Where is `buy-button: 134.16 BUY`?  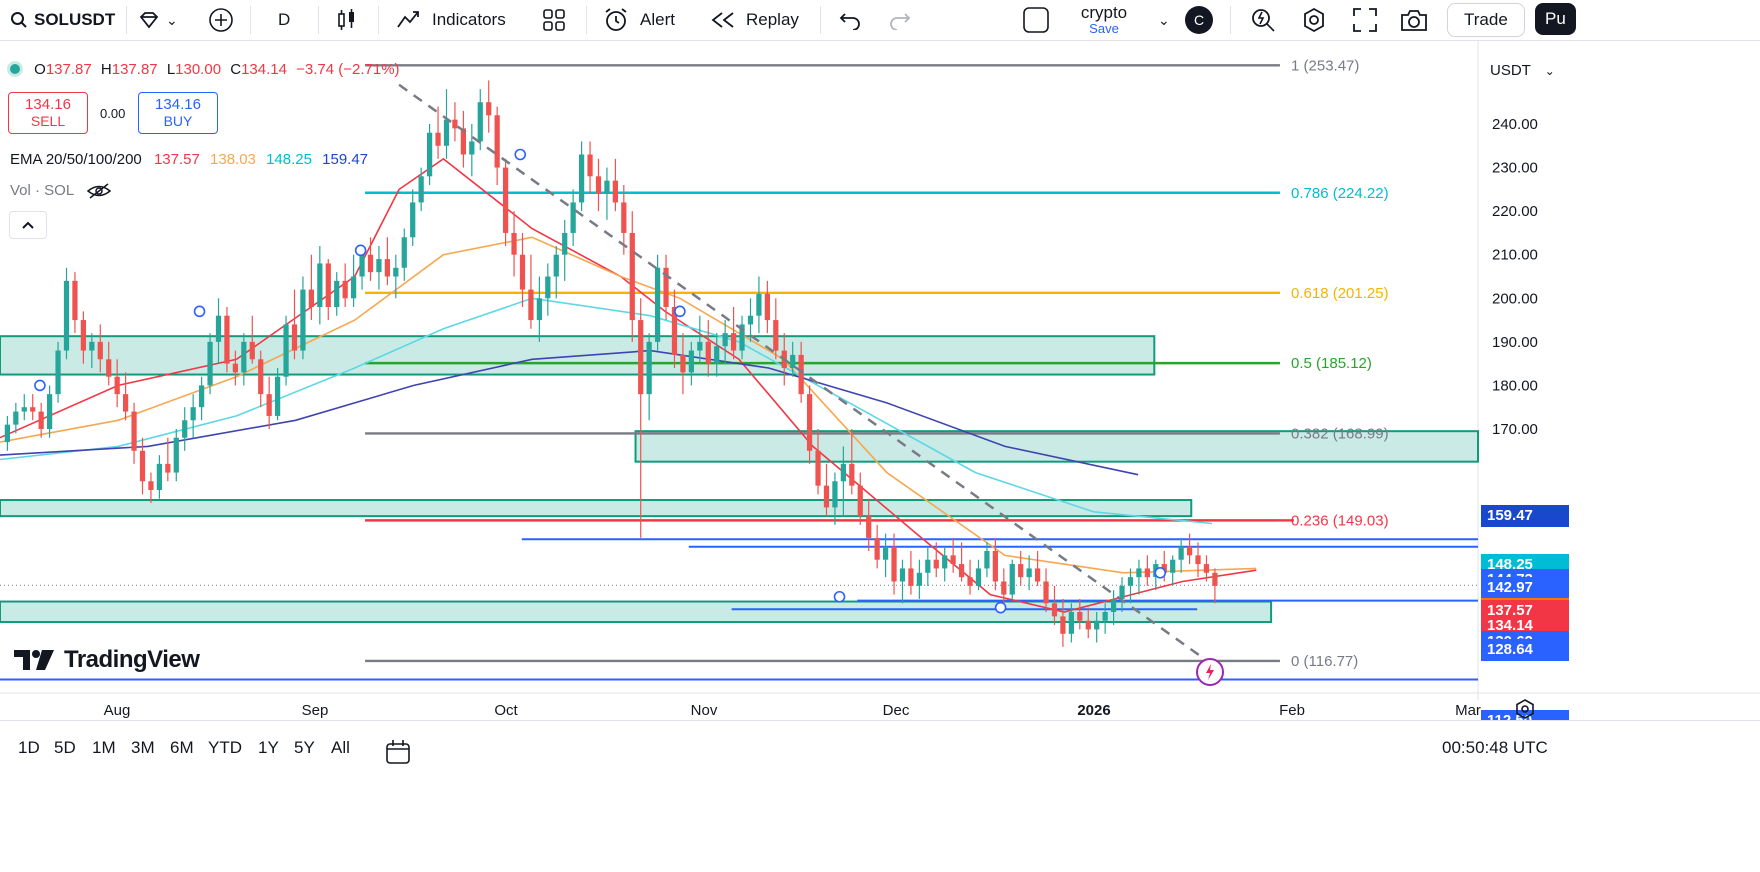 buy-button: 134.16 BUY is located at coordinates (178, 113).